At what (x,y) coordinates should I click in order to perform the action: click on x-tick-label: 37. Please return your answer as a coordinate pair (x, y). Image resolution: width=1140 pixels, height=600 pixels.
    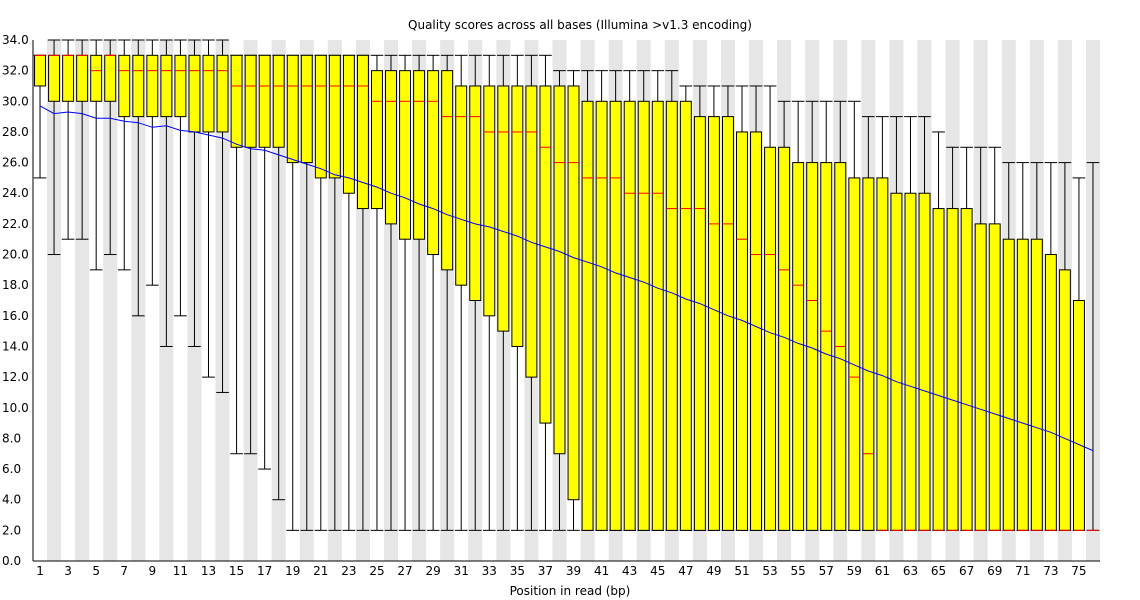
    Looking at the image, I should click on (545, 571).